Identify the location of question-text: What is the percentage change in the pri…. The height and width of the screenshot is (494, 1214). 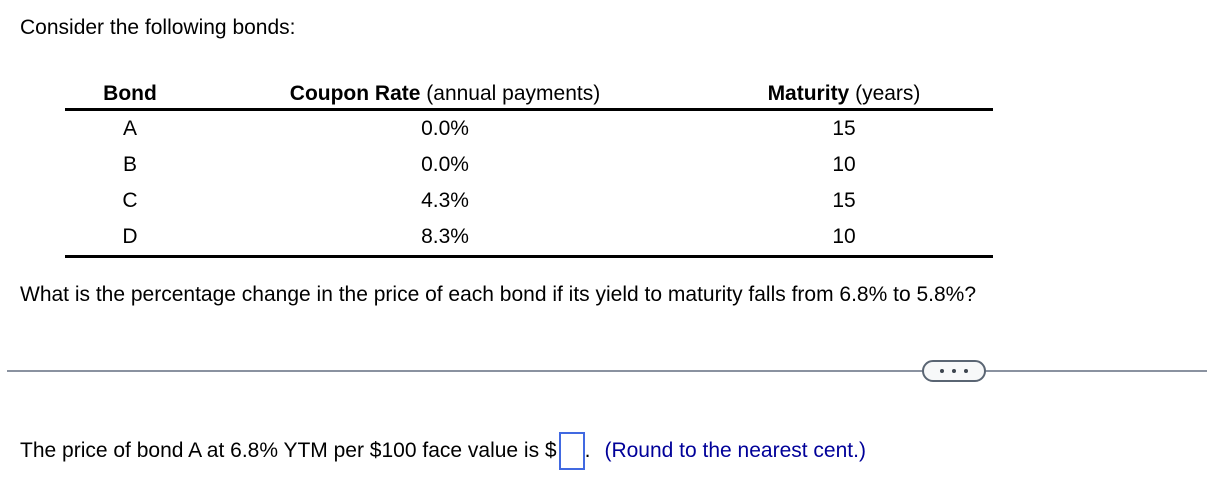
(498, 294).